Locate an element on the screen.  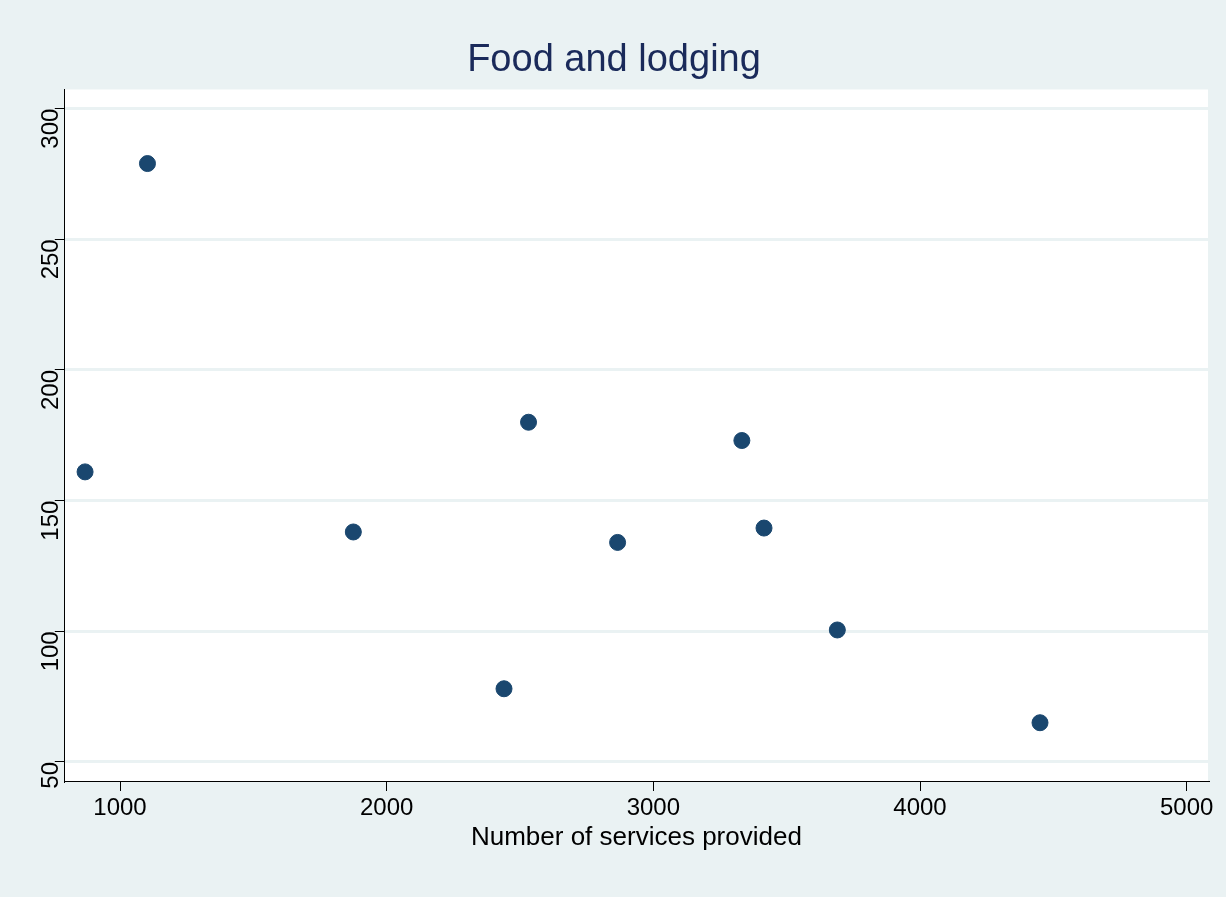
y-tick-label: 50 is located at coordinates (50, 775).